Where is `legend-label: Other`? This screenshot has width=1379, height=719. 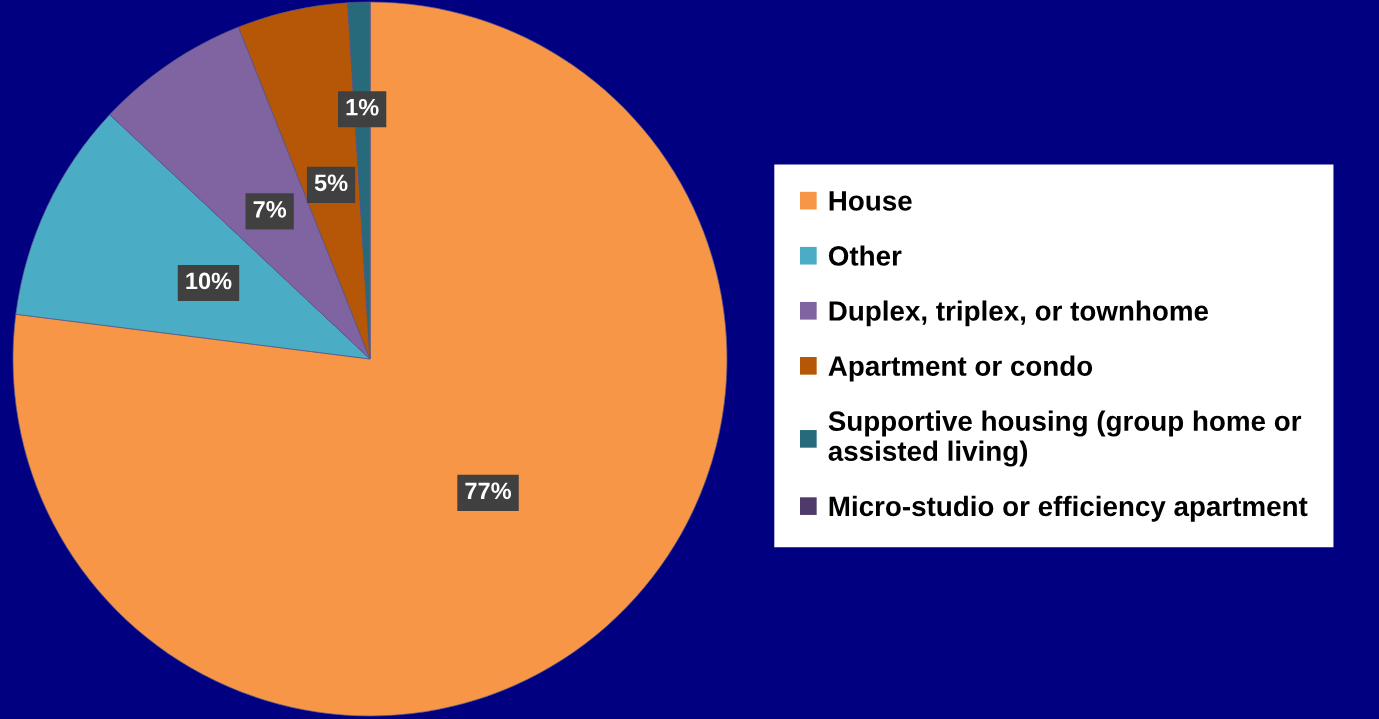 legend-label: Other is located at coordinates (865, 255).